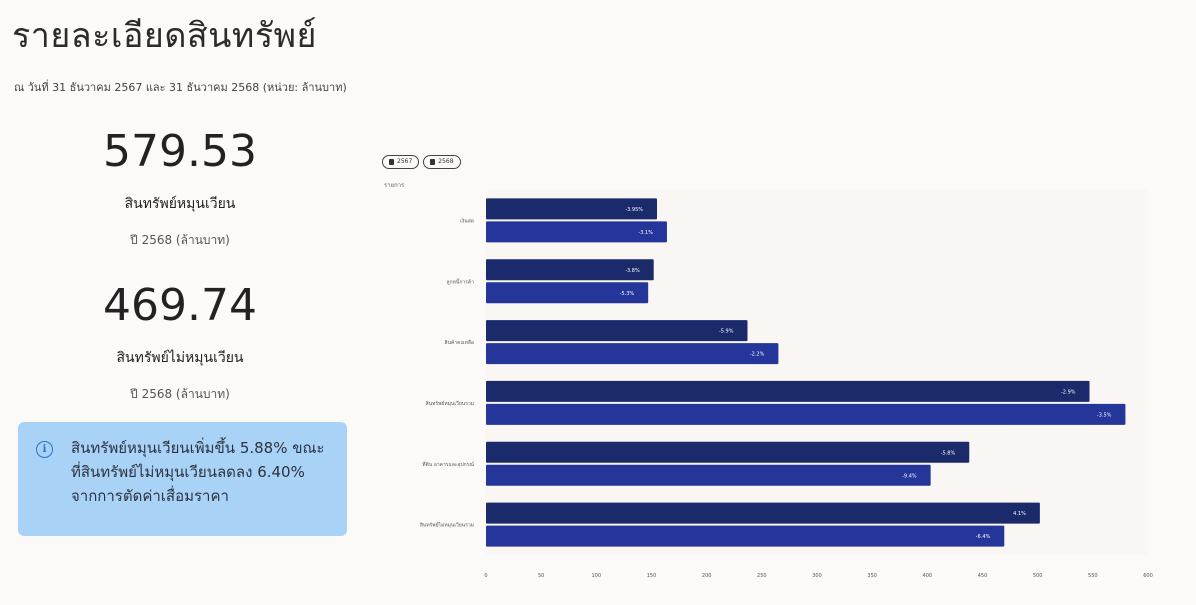  What do you see at coordinates (405, 161) in the screenshot?
I see `legend-label: 2567` at bounding box center [405, 161].